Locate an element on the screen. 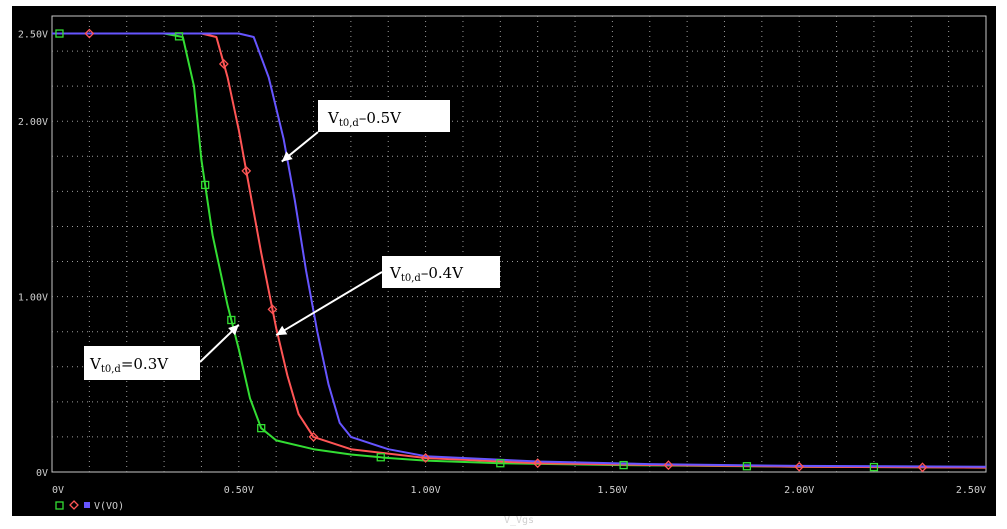  x-tick-label: 0V is located at coordinates (58, 490).